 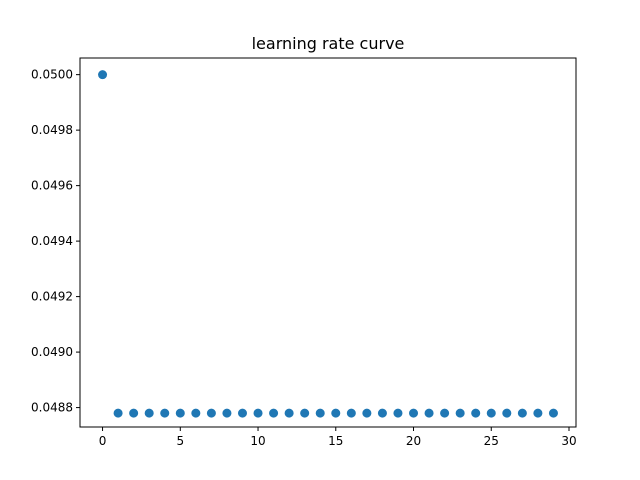 I want to click on y-tick-label: 0.0494, so click(x=52, y=241).